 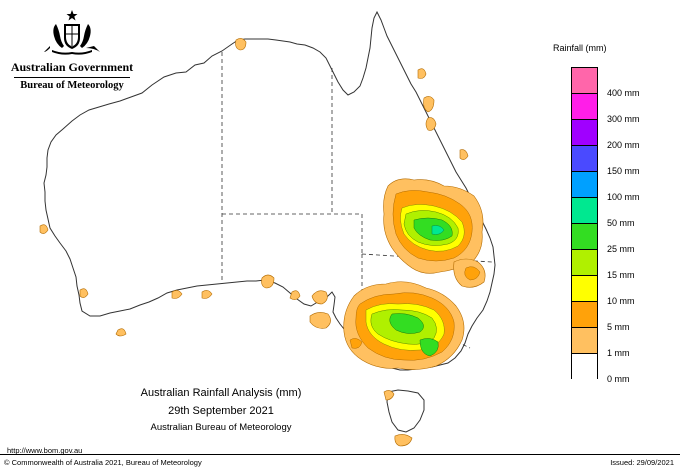 I want to click on issued-date: Issued: 29/09/2021, so click(x=642, y=462).